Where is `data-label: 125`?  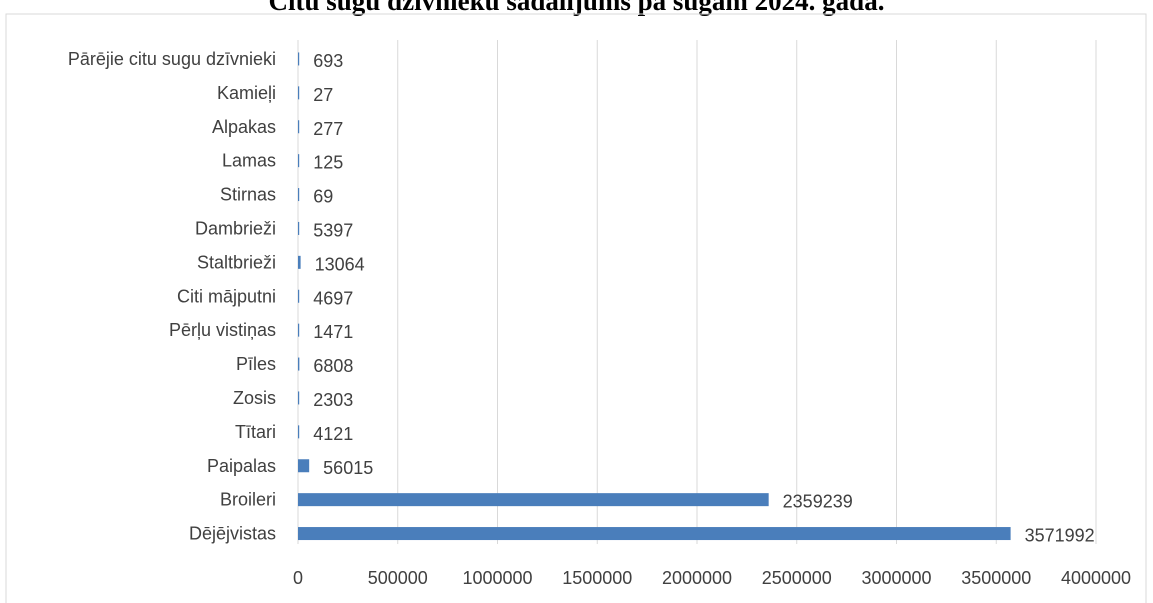 data-label: 125 is located at coordinates (328, 163).